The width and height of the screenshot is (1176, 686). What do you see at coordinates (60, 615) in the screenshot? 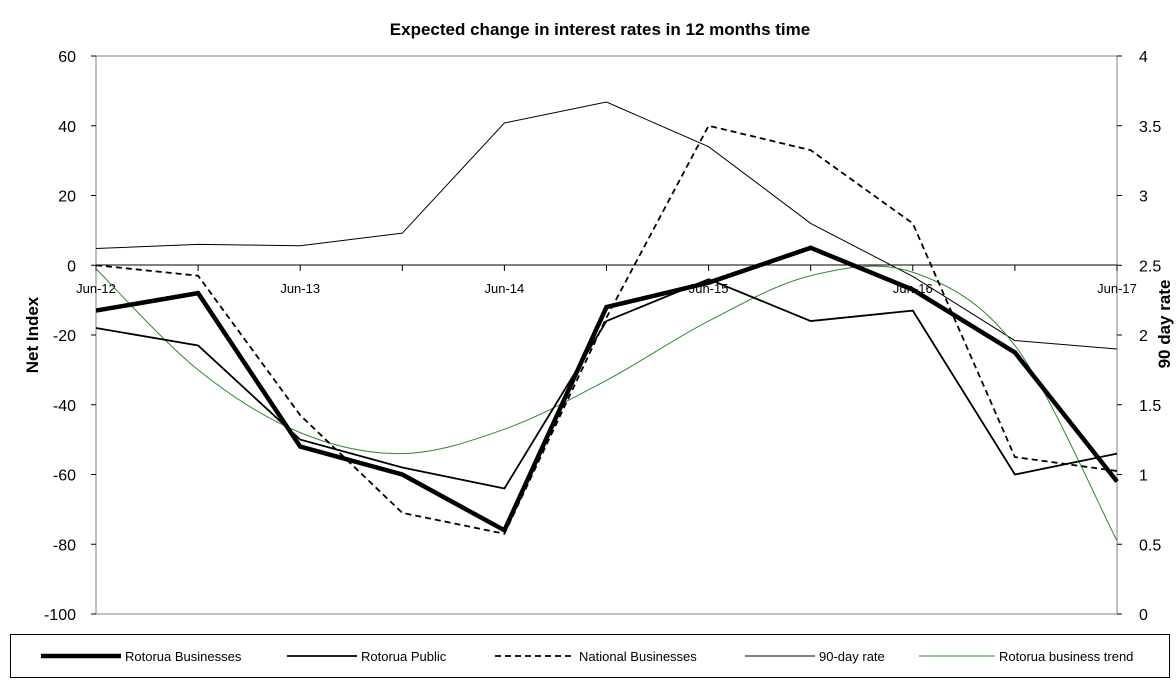
I see `y-tick-label: -100` at bounding box center [60, 615].